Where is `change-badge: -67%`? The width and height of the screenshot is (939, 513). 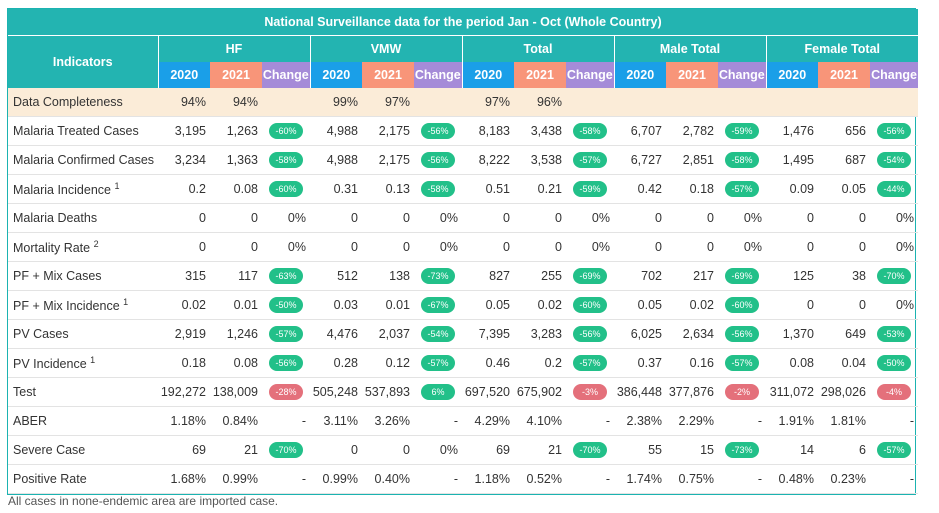
change-badge: -67% is located at coordinates (438, 305).